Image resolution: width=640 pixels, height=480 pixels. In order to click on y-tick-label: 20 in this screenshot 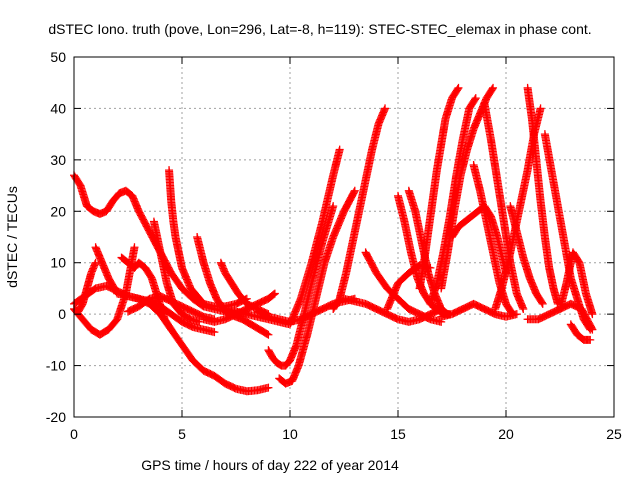, I will do `click(58, 211)`.